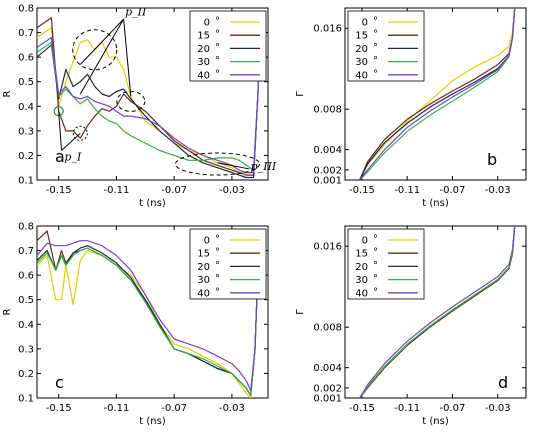 Image resolution: width=550 pixels, height=433 pixels. I want to click on panel-letter: c, so click(59, 382).